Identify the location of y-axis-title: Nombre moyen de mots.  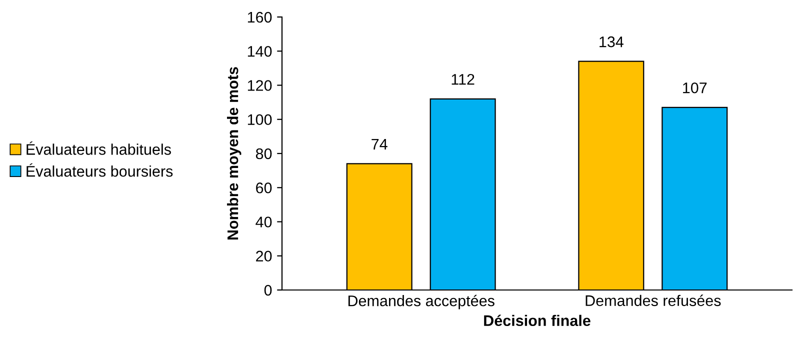
(234, 153).